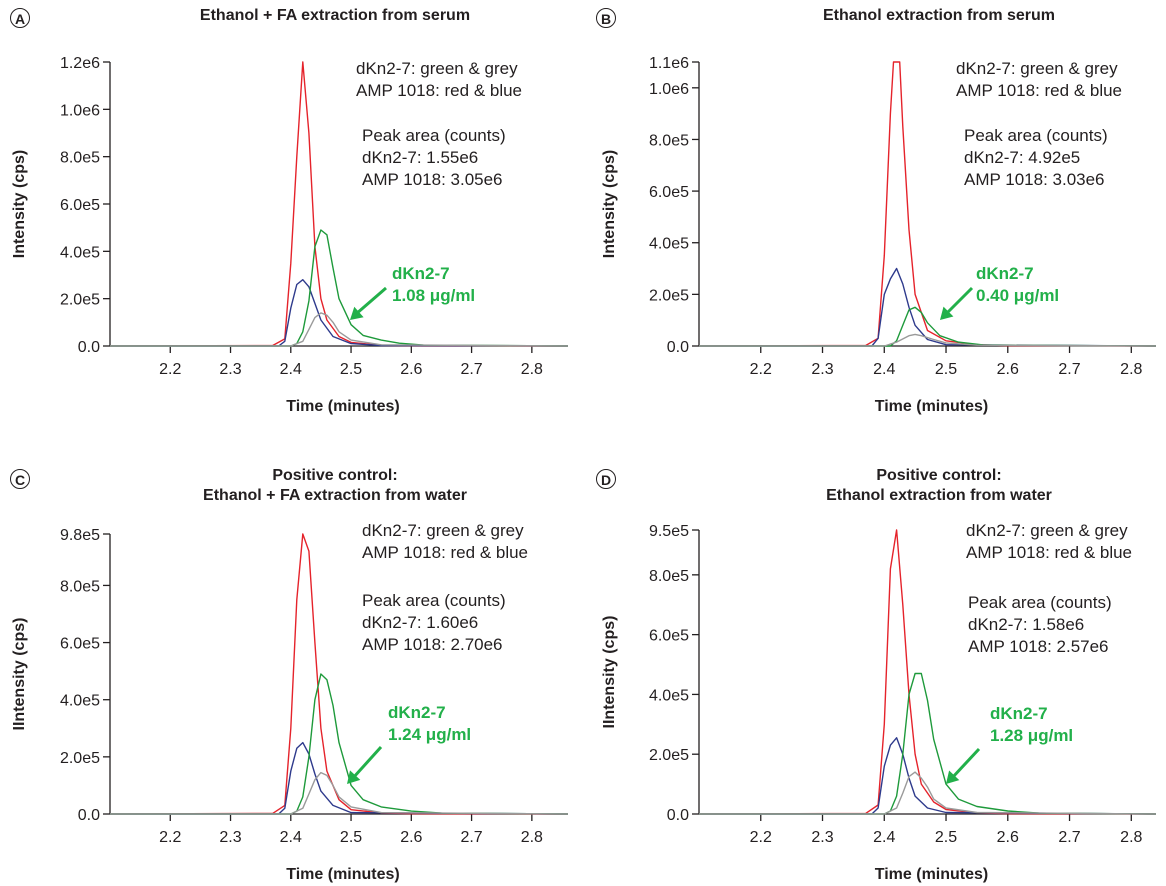 Image resolution: width=1166 pixels, height=886 pixels. What do you see at coordinates (335, 475) in the screenshot?
I see `chart-title-line: Positive control:` at bounding box center [335, 475].